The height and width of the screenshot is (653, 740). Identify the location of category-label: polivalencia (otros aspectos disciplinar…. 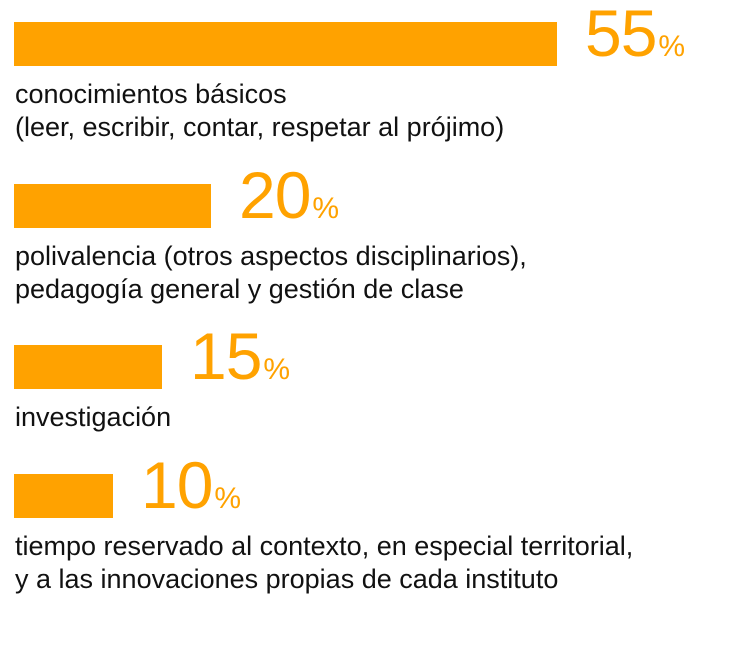
(372, 273).